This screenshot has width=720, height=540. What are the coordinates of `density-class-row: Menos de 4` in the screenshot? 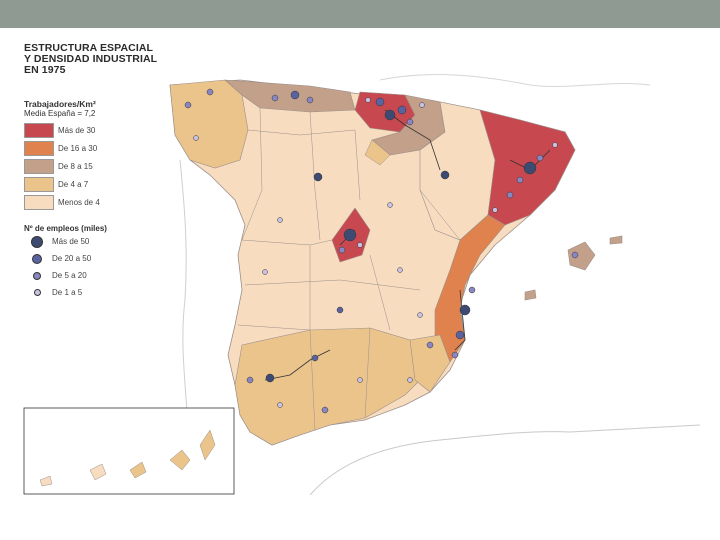 It's located at (65, 202).